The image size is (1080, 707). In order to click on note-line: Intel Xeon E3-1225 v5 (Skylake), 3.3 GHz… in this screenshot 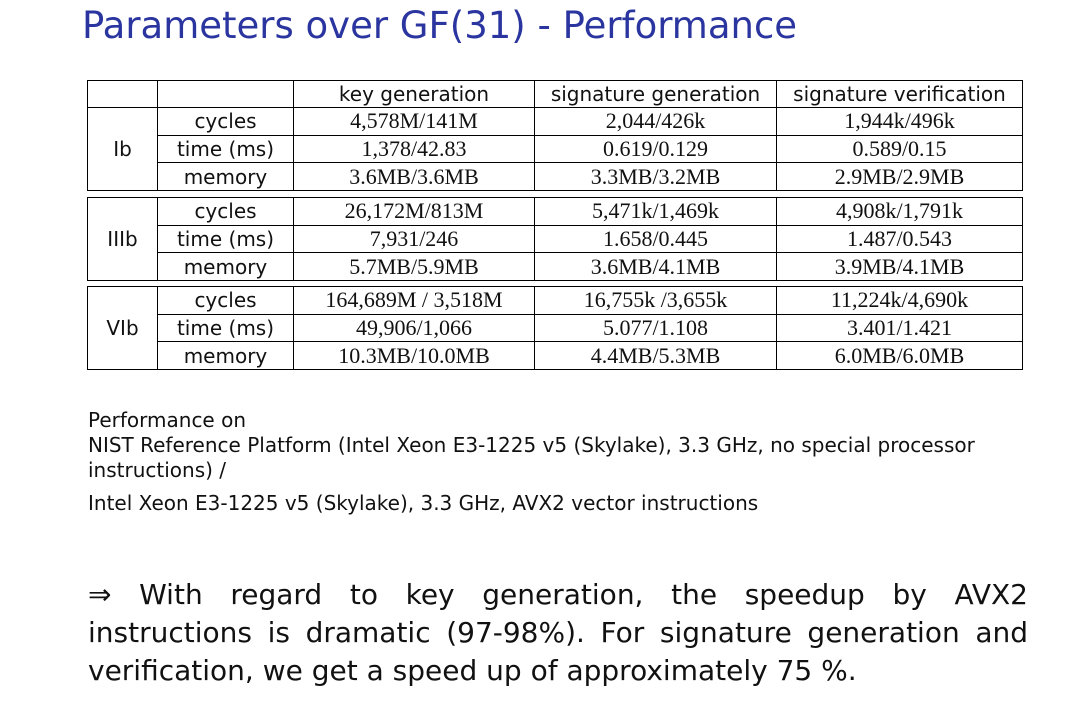, I will do `click(423, 503)`.